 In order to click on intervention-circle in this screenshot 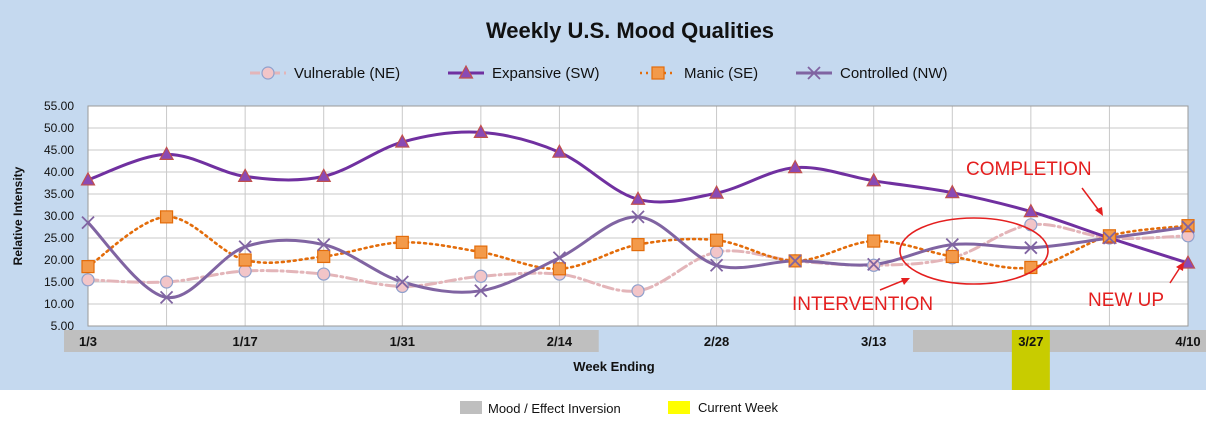, I will do `click(974, 251)`.